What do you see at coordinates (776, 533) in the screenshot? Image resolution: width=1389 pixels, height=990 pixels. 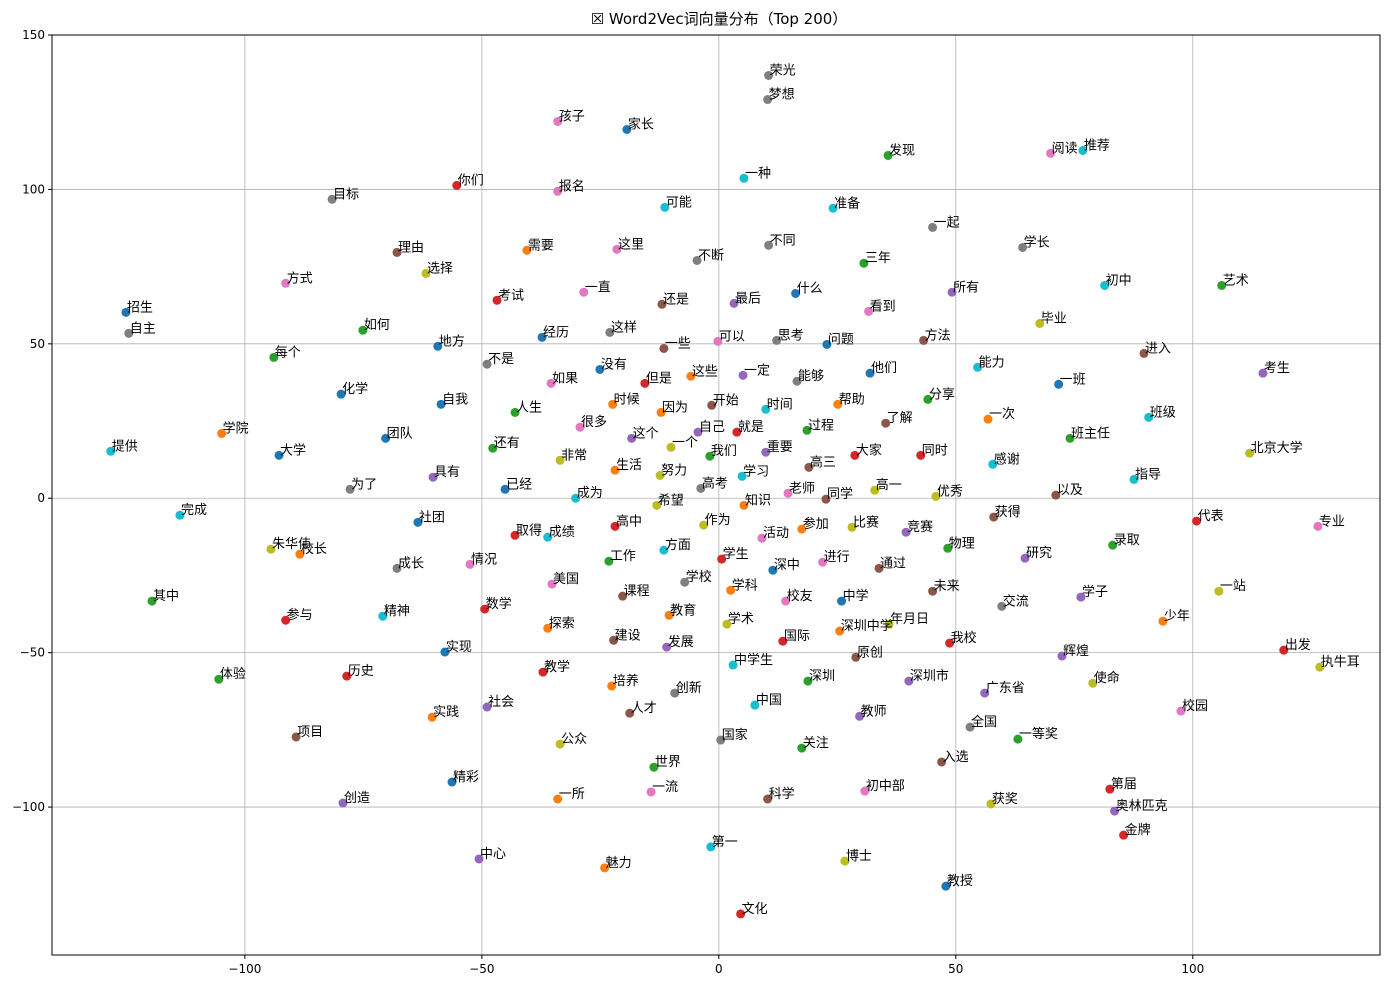 I see `point-label: 活动` at bounding box center [776, 533].